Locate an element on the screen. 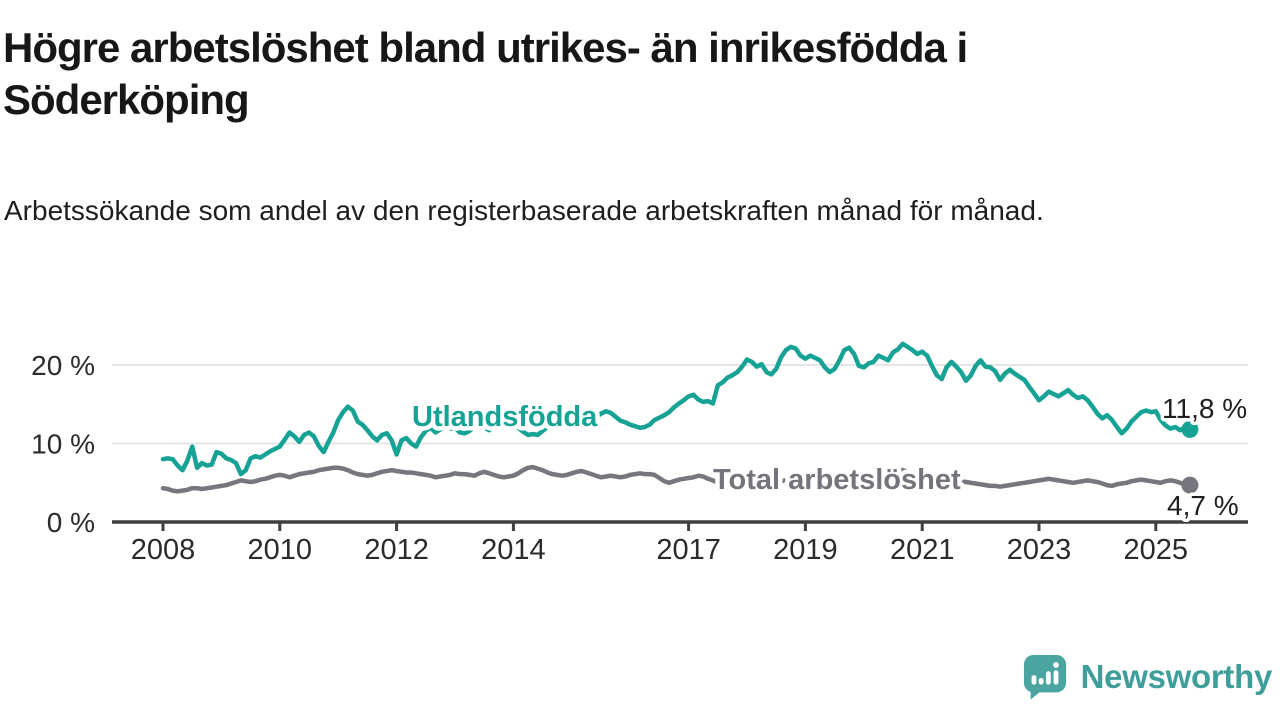  x-axis-tick-label: 2021 is located at coordinates (922, 550).